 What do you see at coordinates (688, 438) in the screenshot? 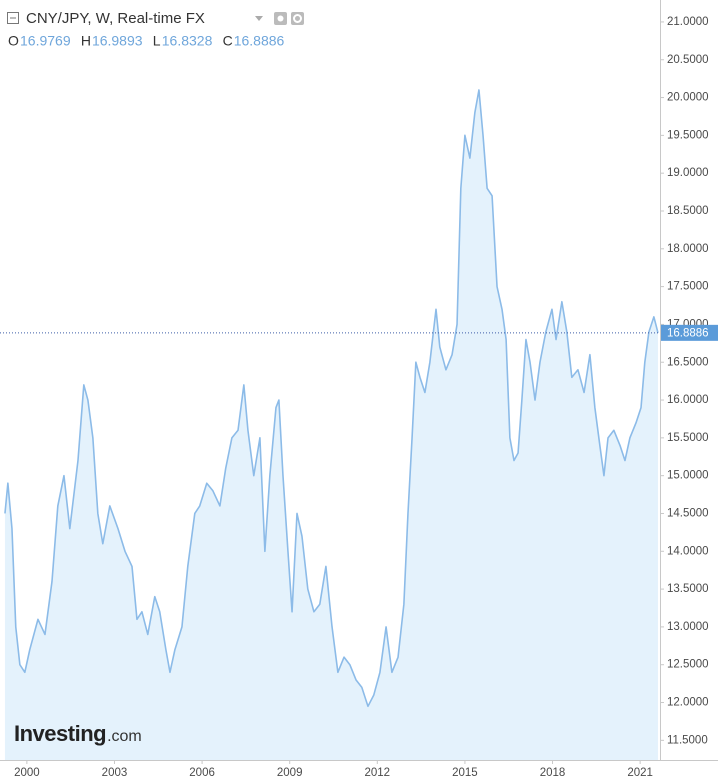
I see `y-tick-label: 15.5000` at bounding box center [688, 438].